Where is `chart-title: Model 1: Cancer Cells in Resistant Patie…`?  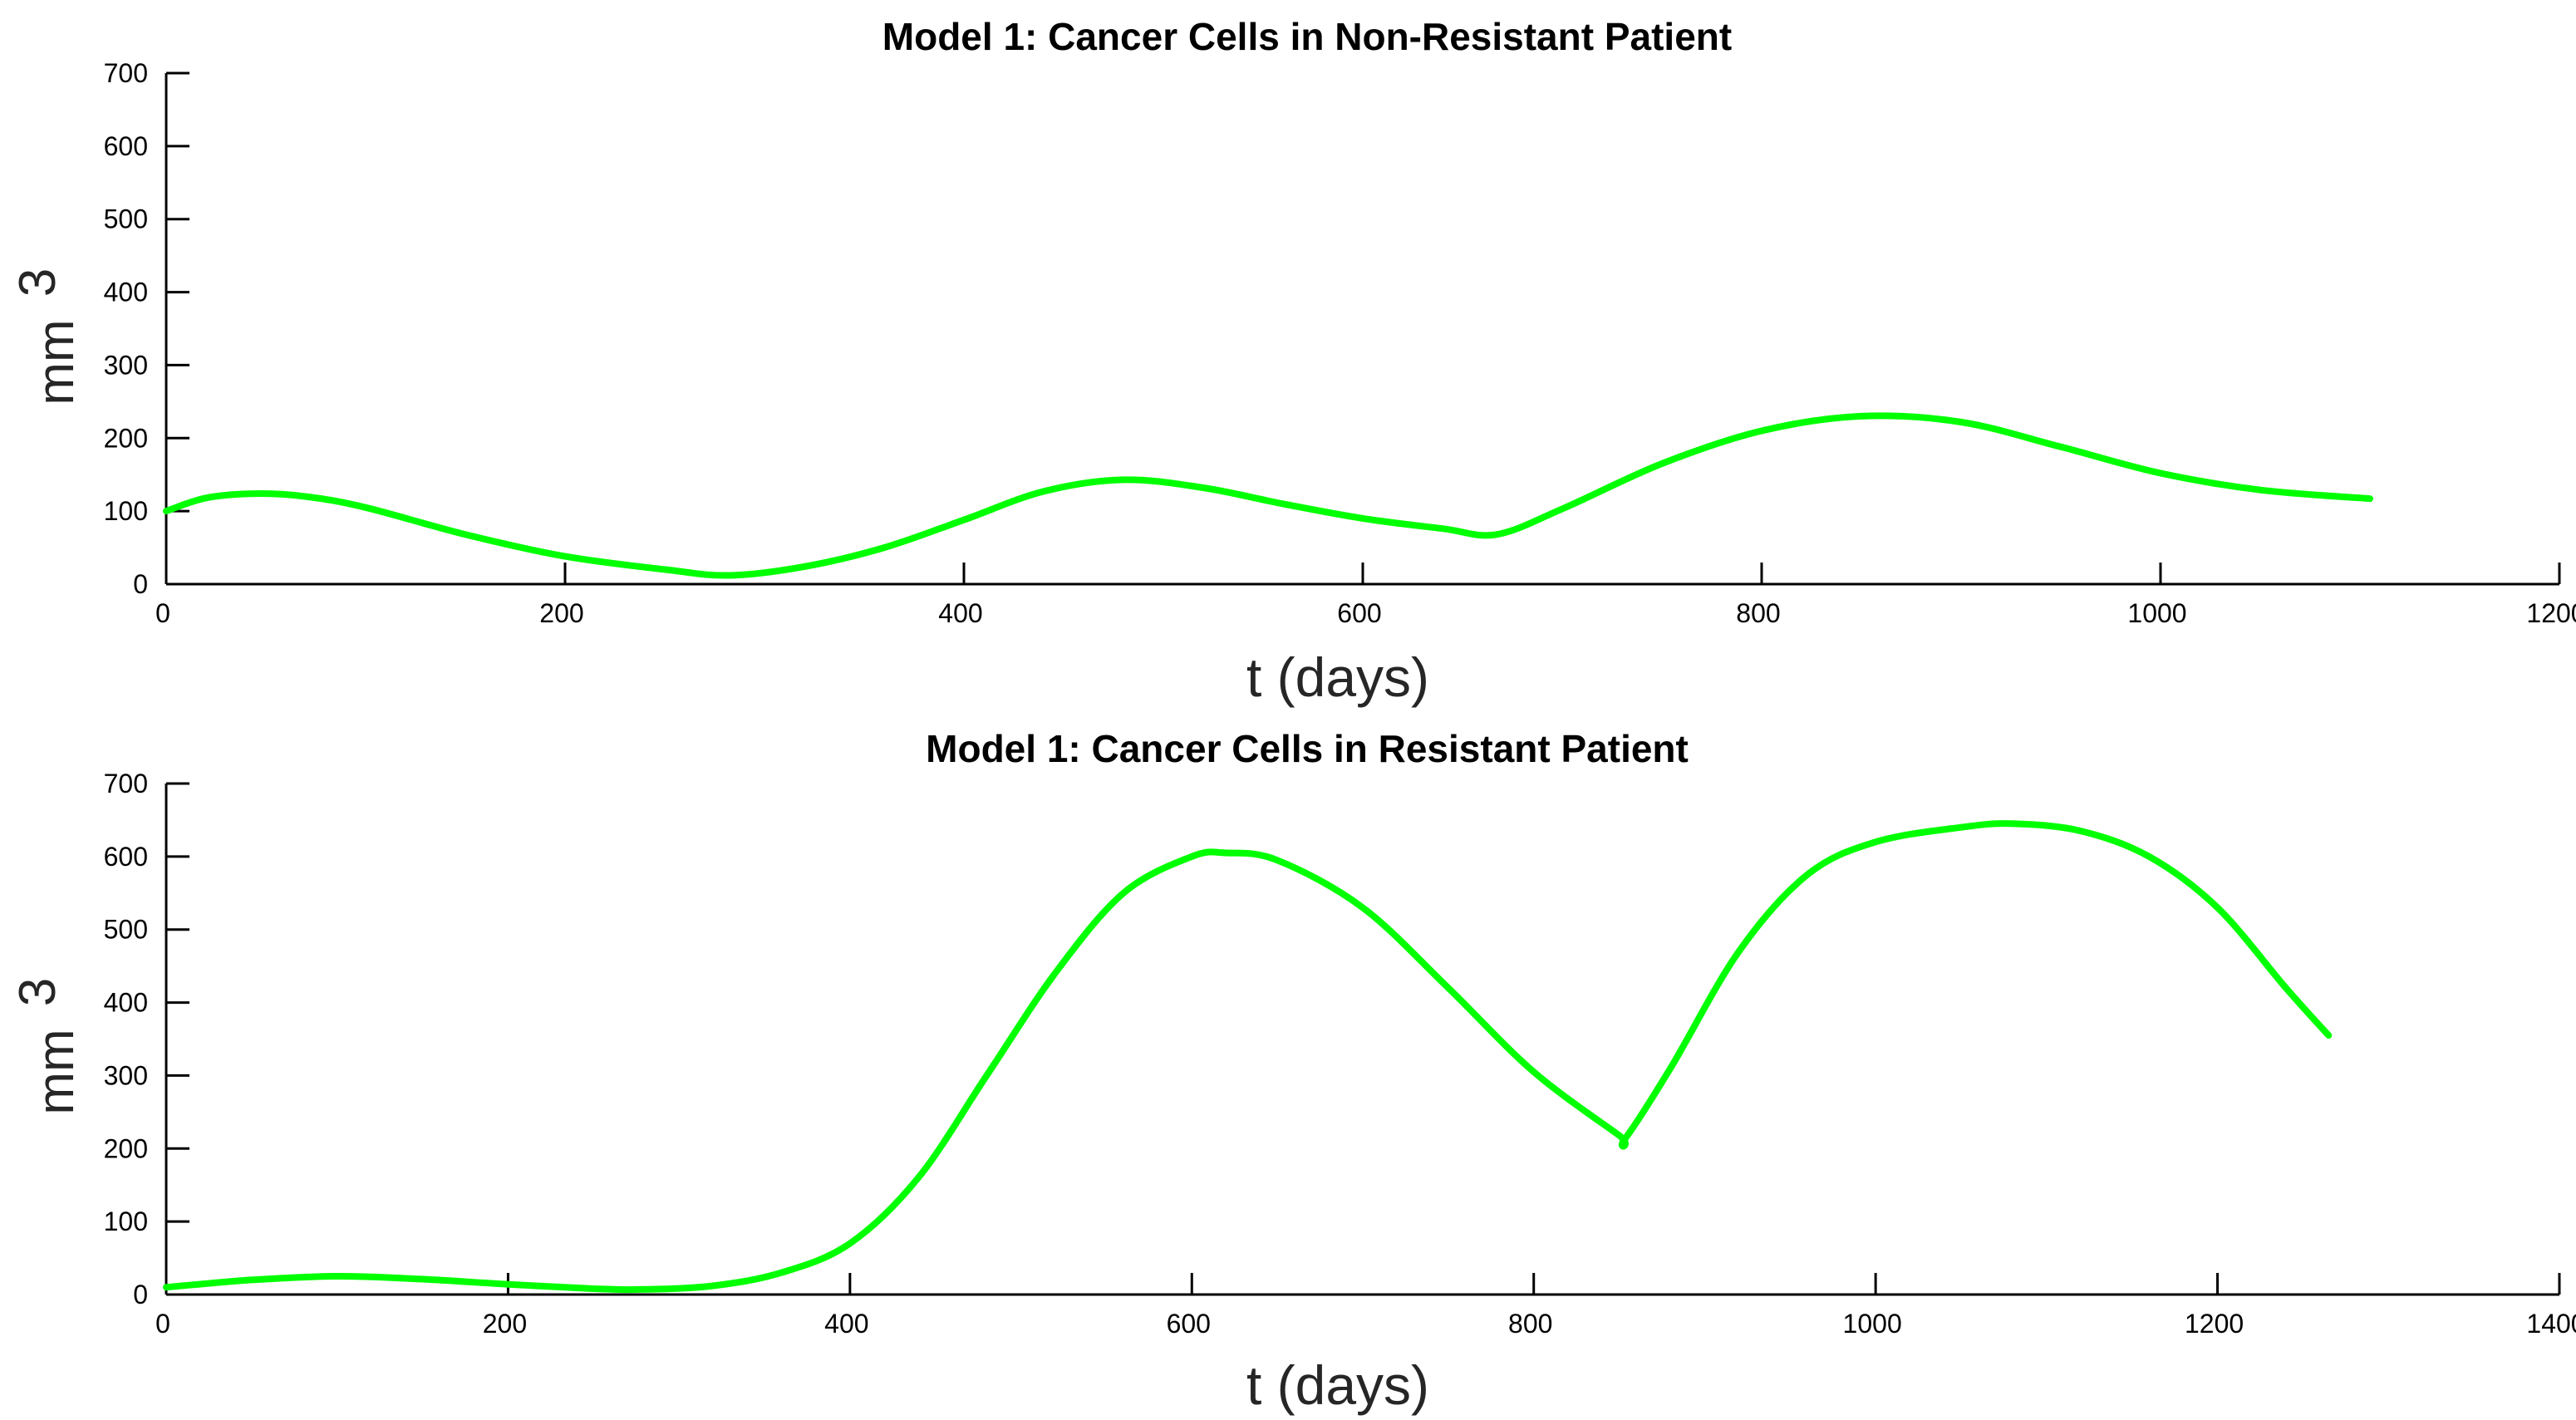 chart-title: Model 1: Cancer Cells in Resistant Patie… is located at coordinates (1307, 749).